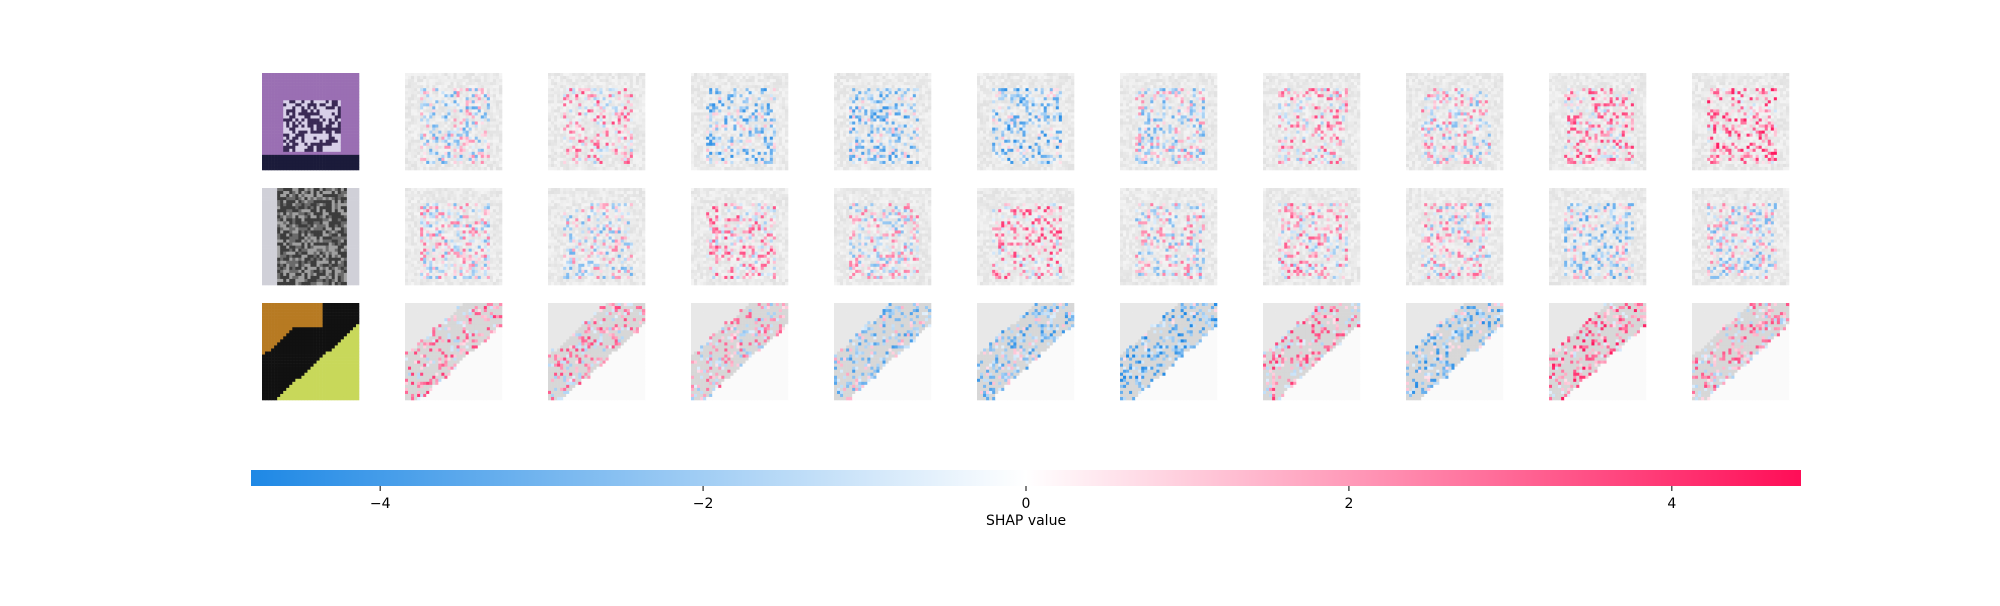 This screenshot has width=2000, height=606. I want to click on shap-heatmap-r2-c3, so click(740, 237).